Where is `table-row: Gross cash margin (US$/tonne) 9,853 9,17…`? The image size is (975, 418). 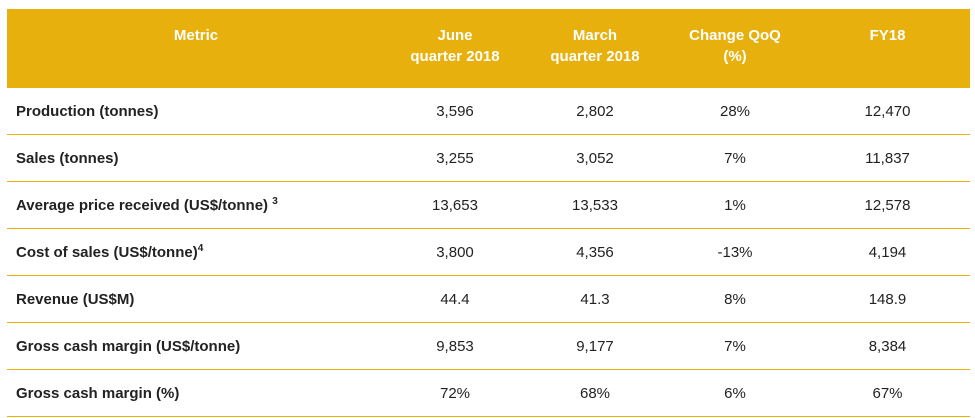 table-row: Gross cash margin (US$/tonne) 9,853 9,17… is located at coordinates (488, 346).